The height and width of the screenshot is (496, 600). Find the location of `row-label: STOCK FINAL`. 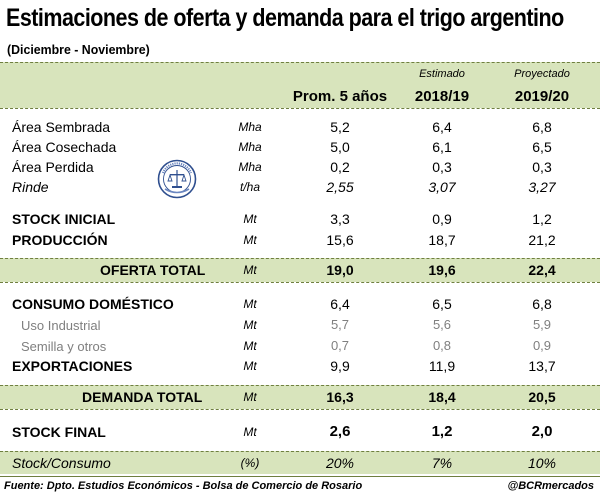

row-label: STOCK FINAL is located at coordinates (59, 432).